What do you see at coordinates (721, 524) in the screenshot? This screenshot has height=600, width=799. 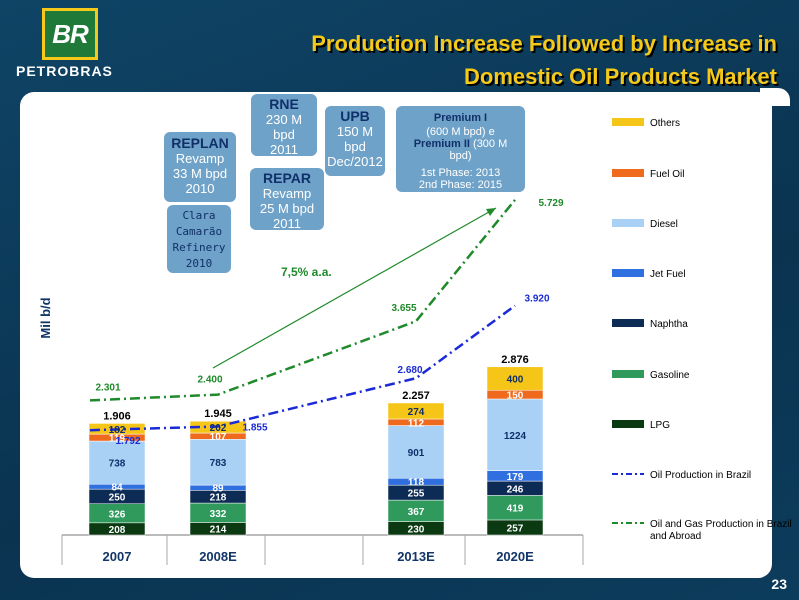 I see `legend-label: Oil and Gas Production in Brazil` at bounding box center [721, 524].